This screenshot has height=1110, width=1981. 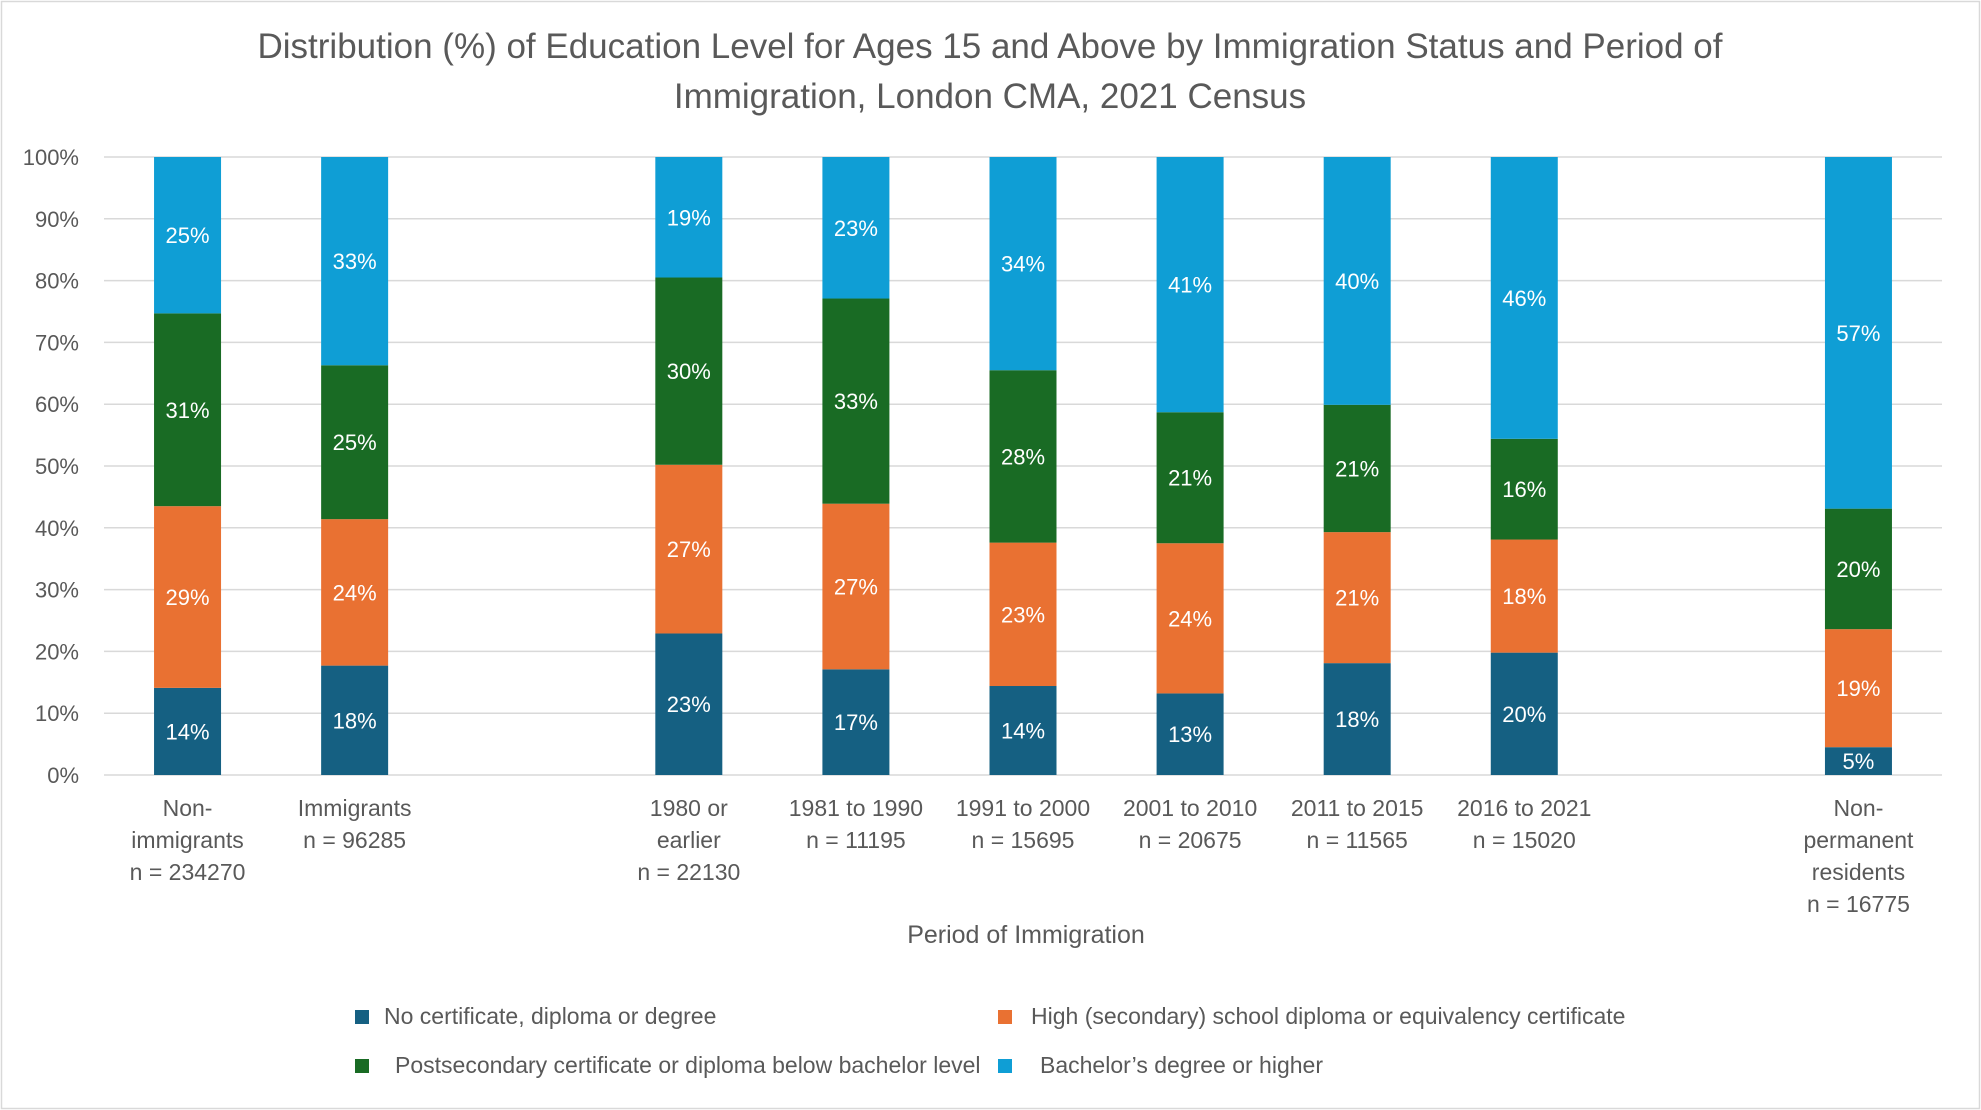 I want to click on y-tick-label: 90%, so click(x=57, y=219).